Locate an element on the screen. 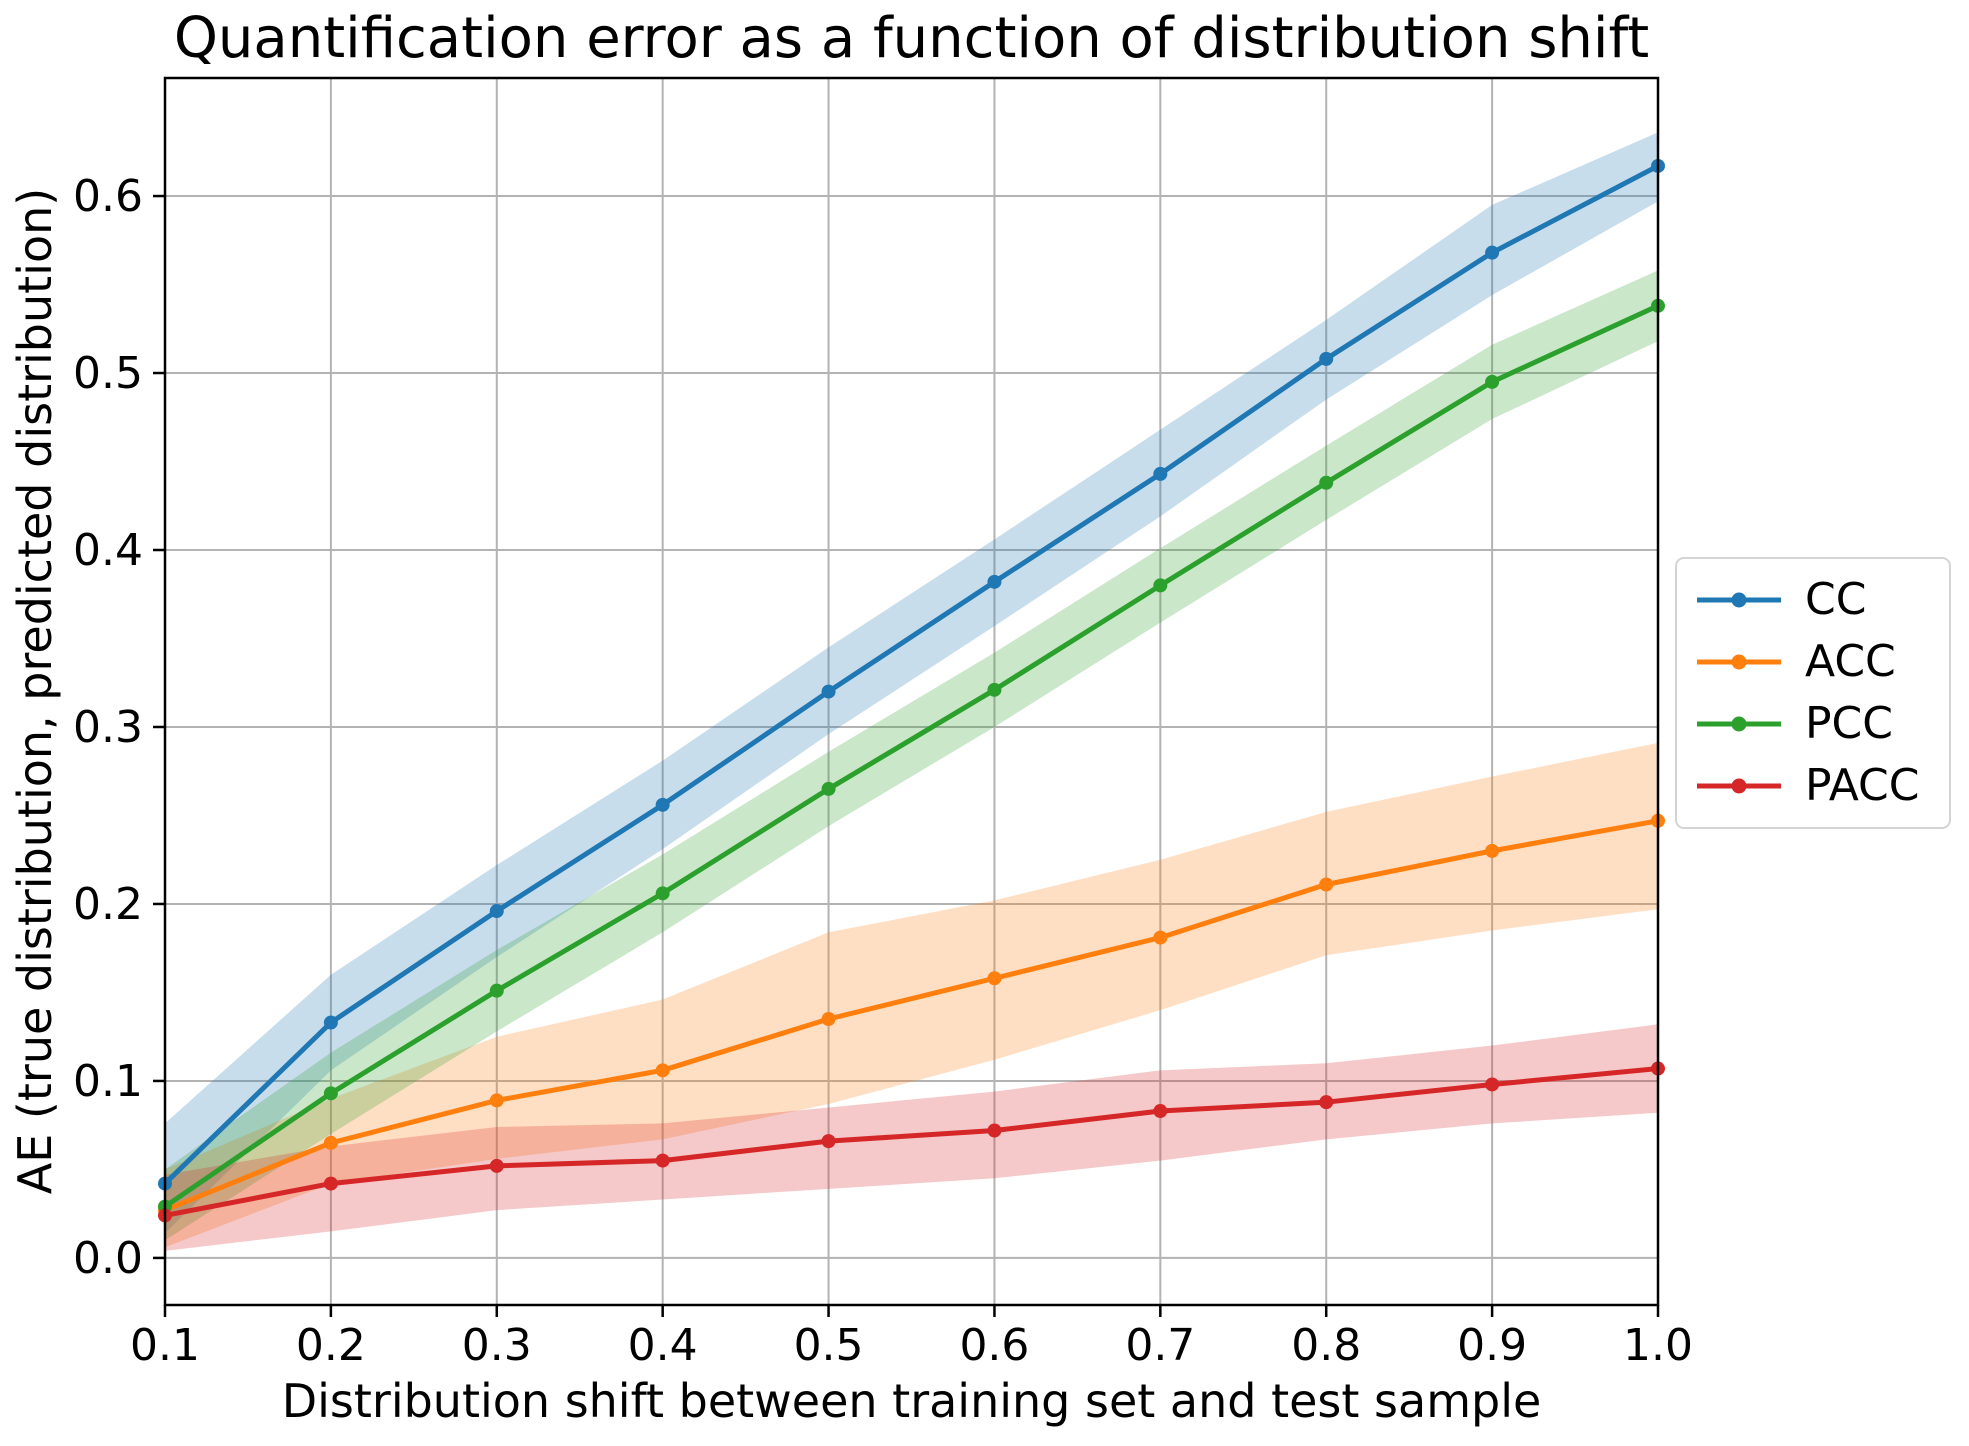 The width and height of the screenshot is (1969, 1446). legend-item-pcc: PCC is located at coordinates (1822, 724).